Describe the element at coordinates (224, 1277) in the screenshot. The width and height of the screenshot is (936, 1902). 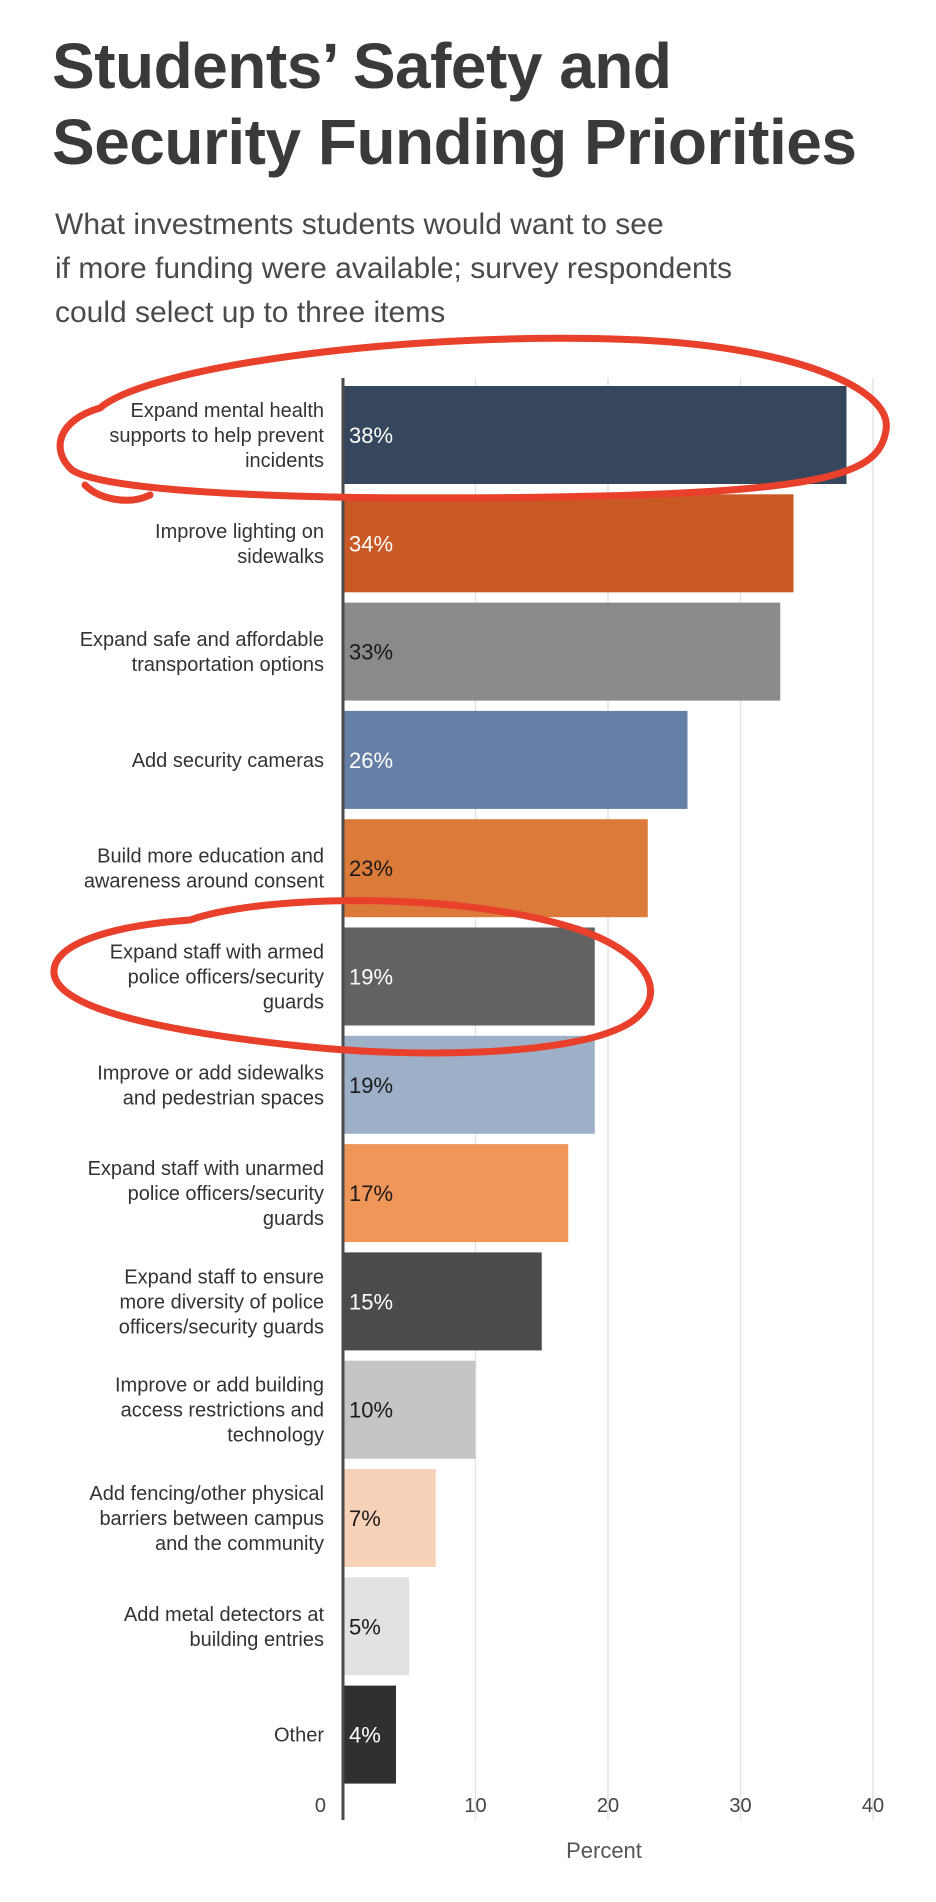
I see `category-label-9-line-1: Expand staff to ensure` at that location.